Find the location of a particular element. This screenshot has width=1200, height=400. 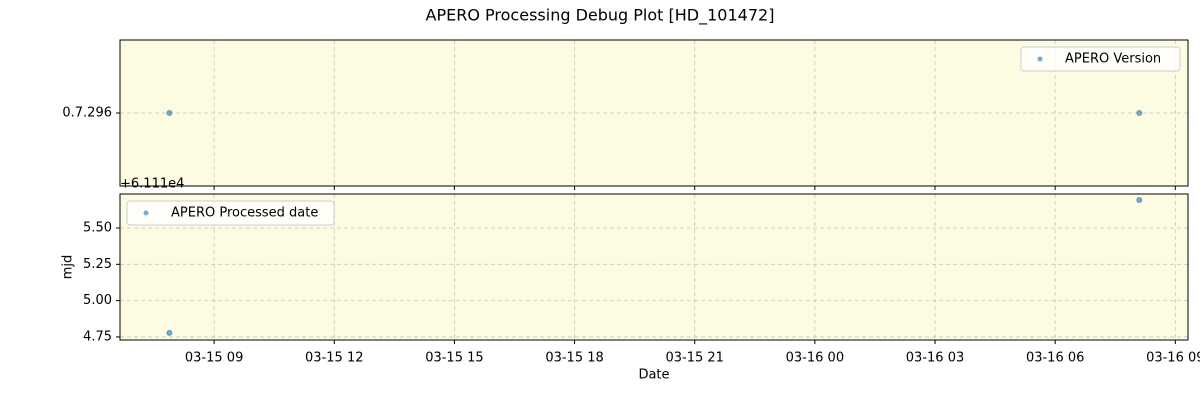

x-tick-label: 03-16 09 is located at coordinates (1173, 358).